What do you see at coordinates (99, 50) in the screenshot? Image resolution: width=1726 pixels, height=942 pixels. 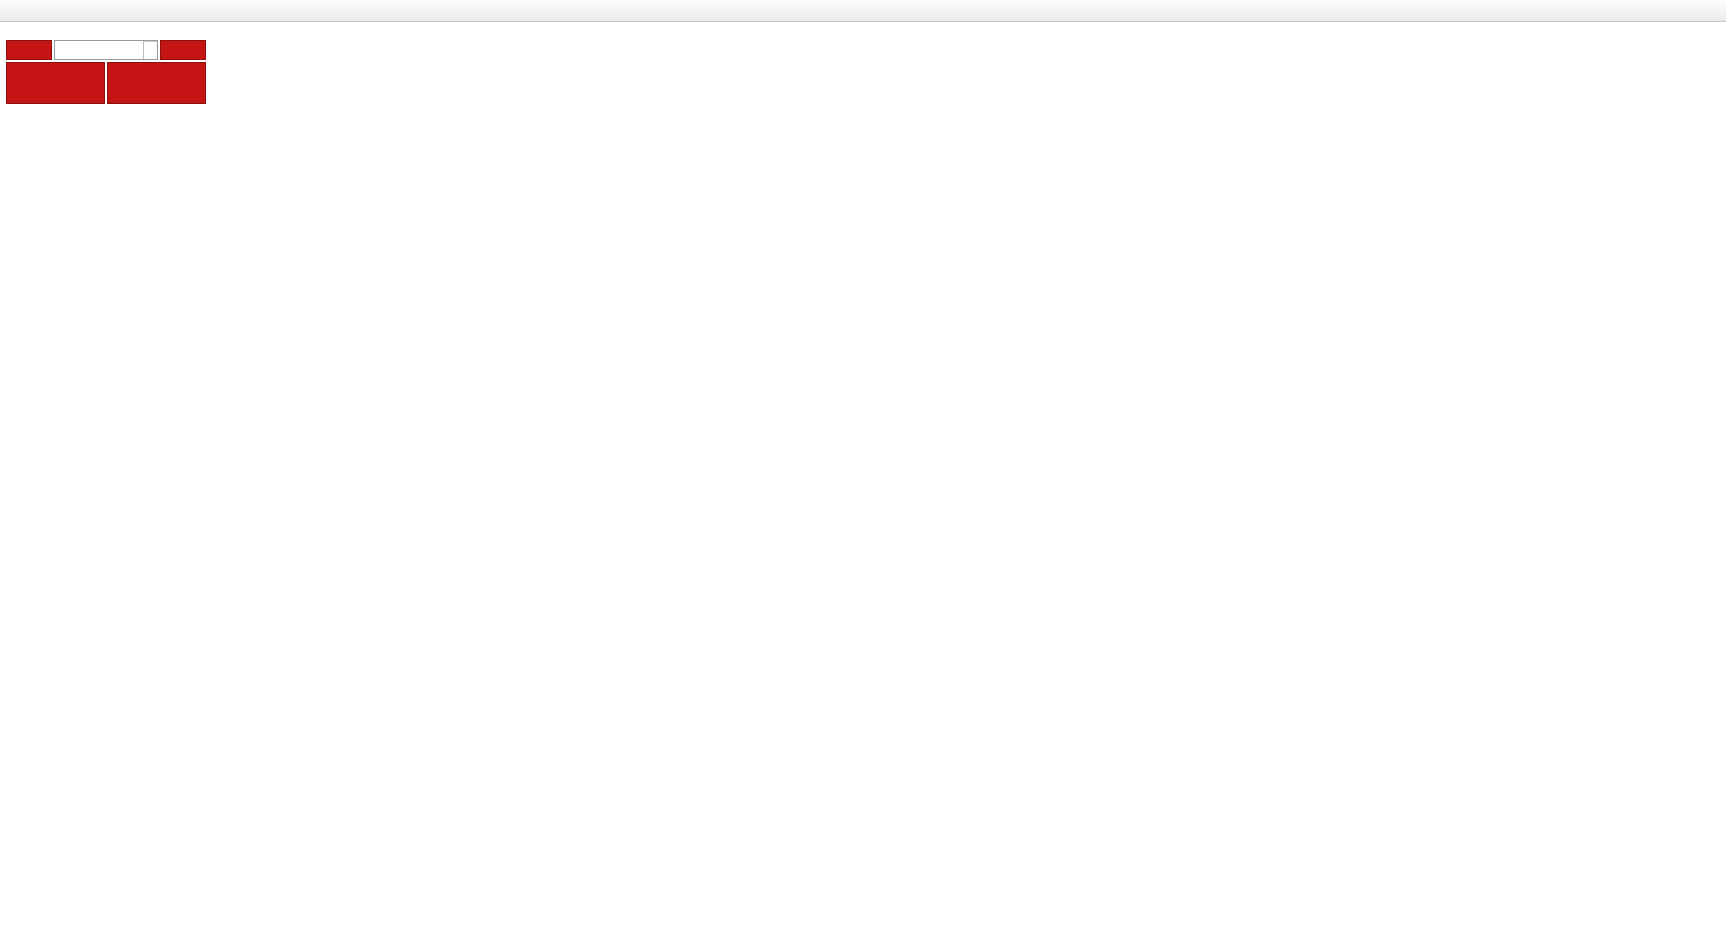 I see `volume-value` at bounding box center [99, 50].